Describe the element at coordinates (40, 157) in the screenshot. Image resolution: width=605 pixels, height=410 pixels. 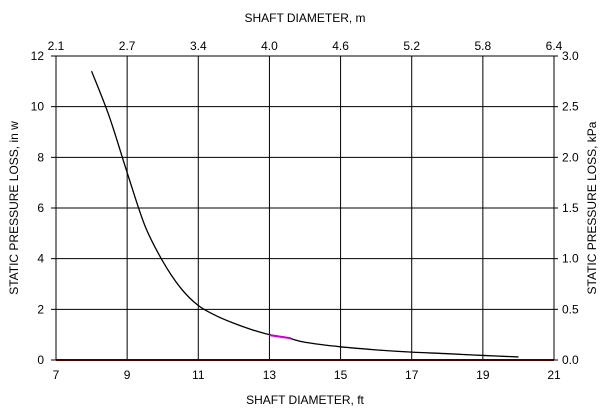
I see `left-tick-label: 8` at that location.